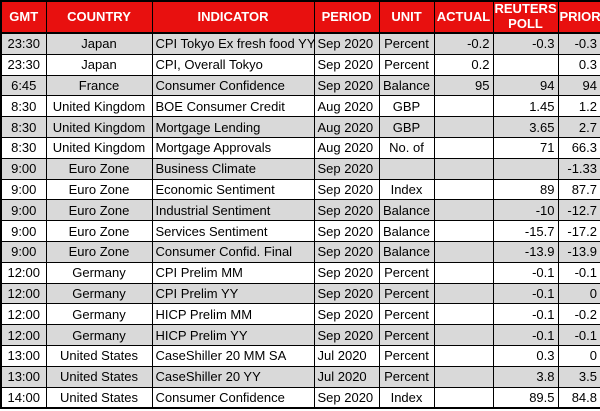 This screenshot has width=600, height=411. Describe the element at coordinates (525, 17) in the screenshot. I see `col-header-reuters-poll: REUTERS POLL` at that location.